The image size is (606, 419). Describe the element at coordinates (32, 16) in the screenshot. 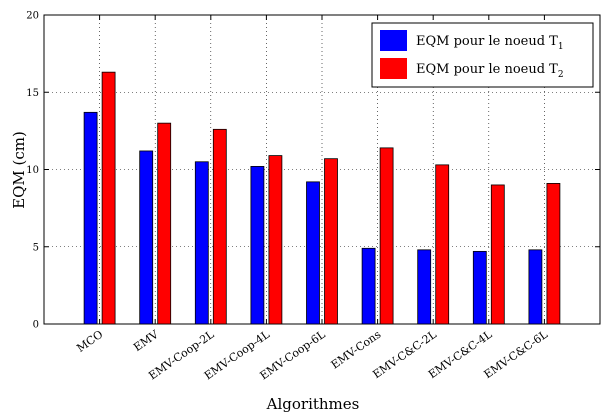

I see `y-tick-label: 20` at that location.